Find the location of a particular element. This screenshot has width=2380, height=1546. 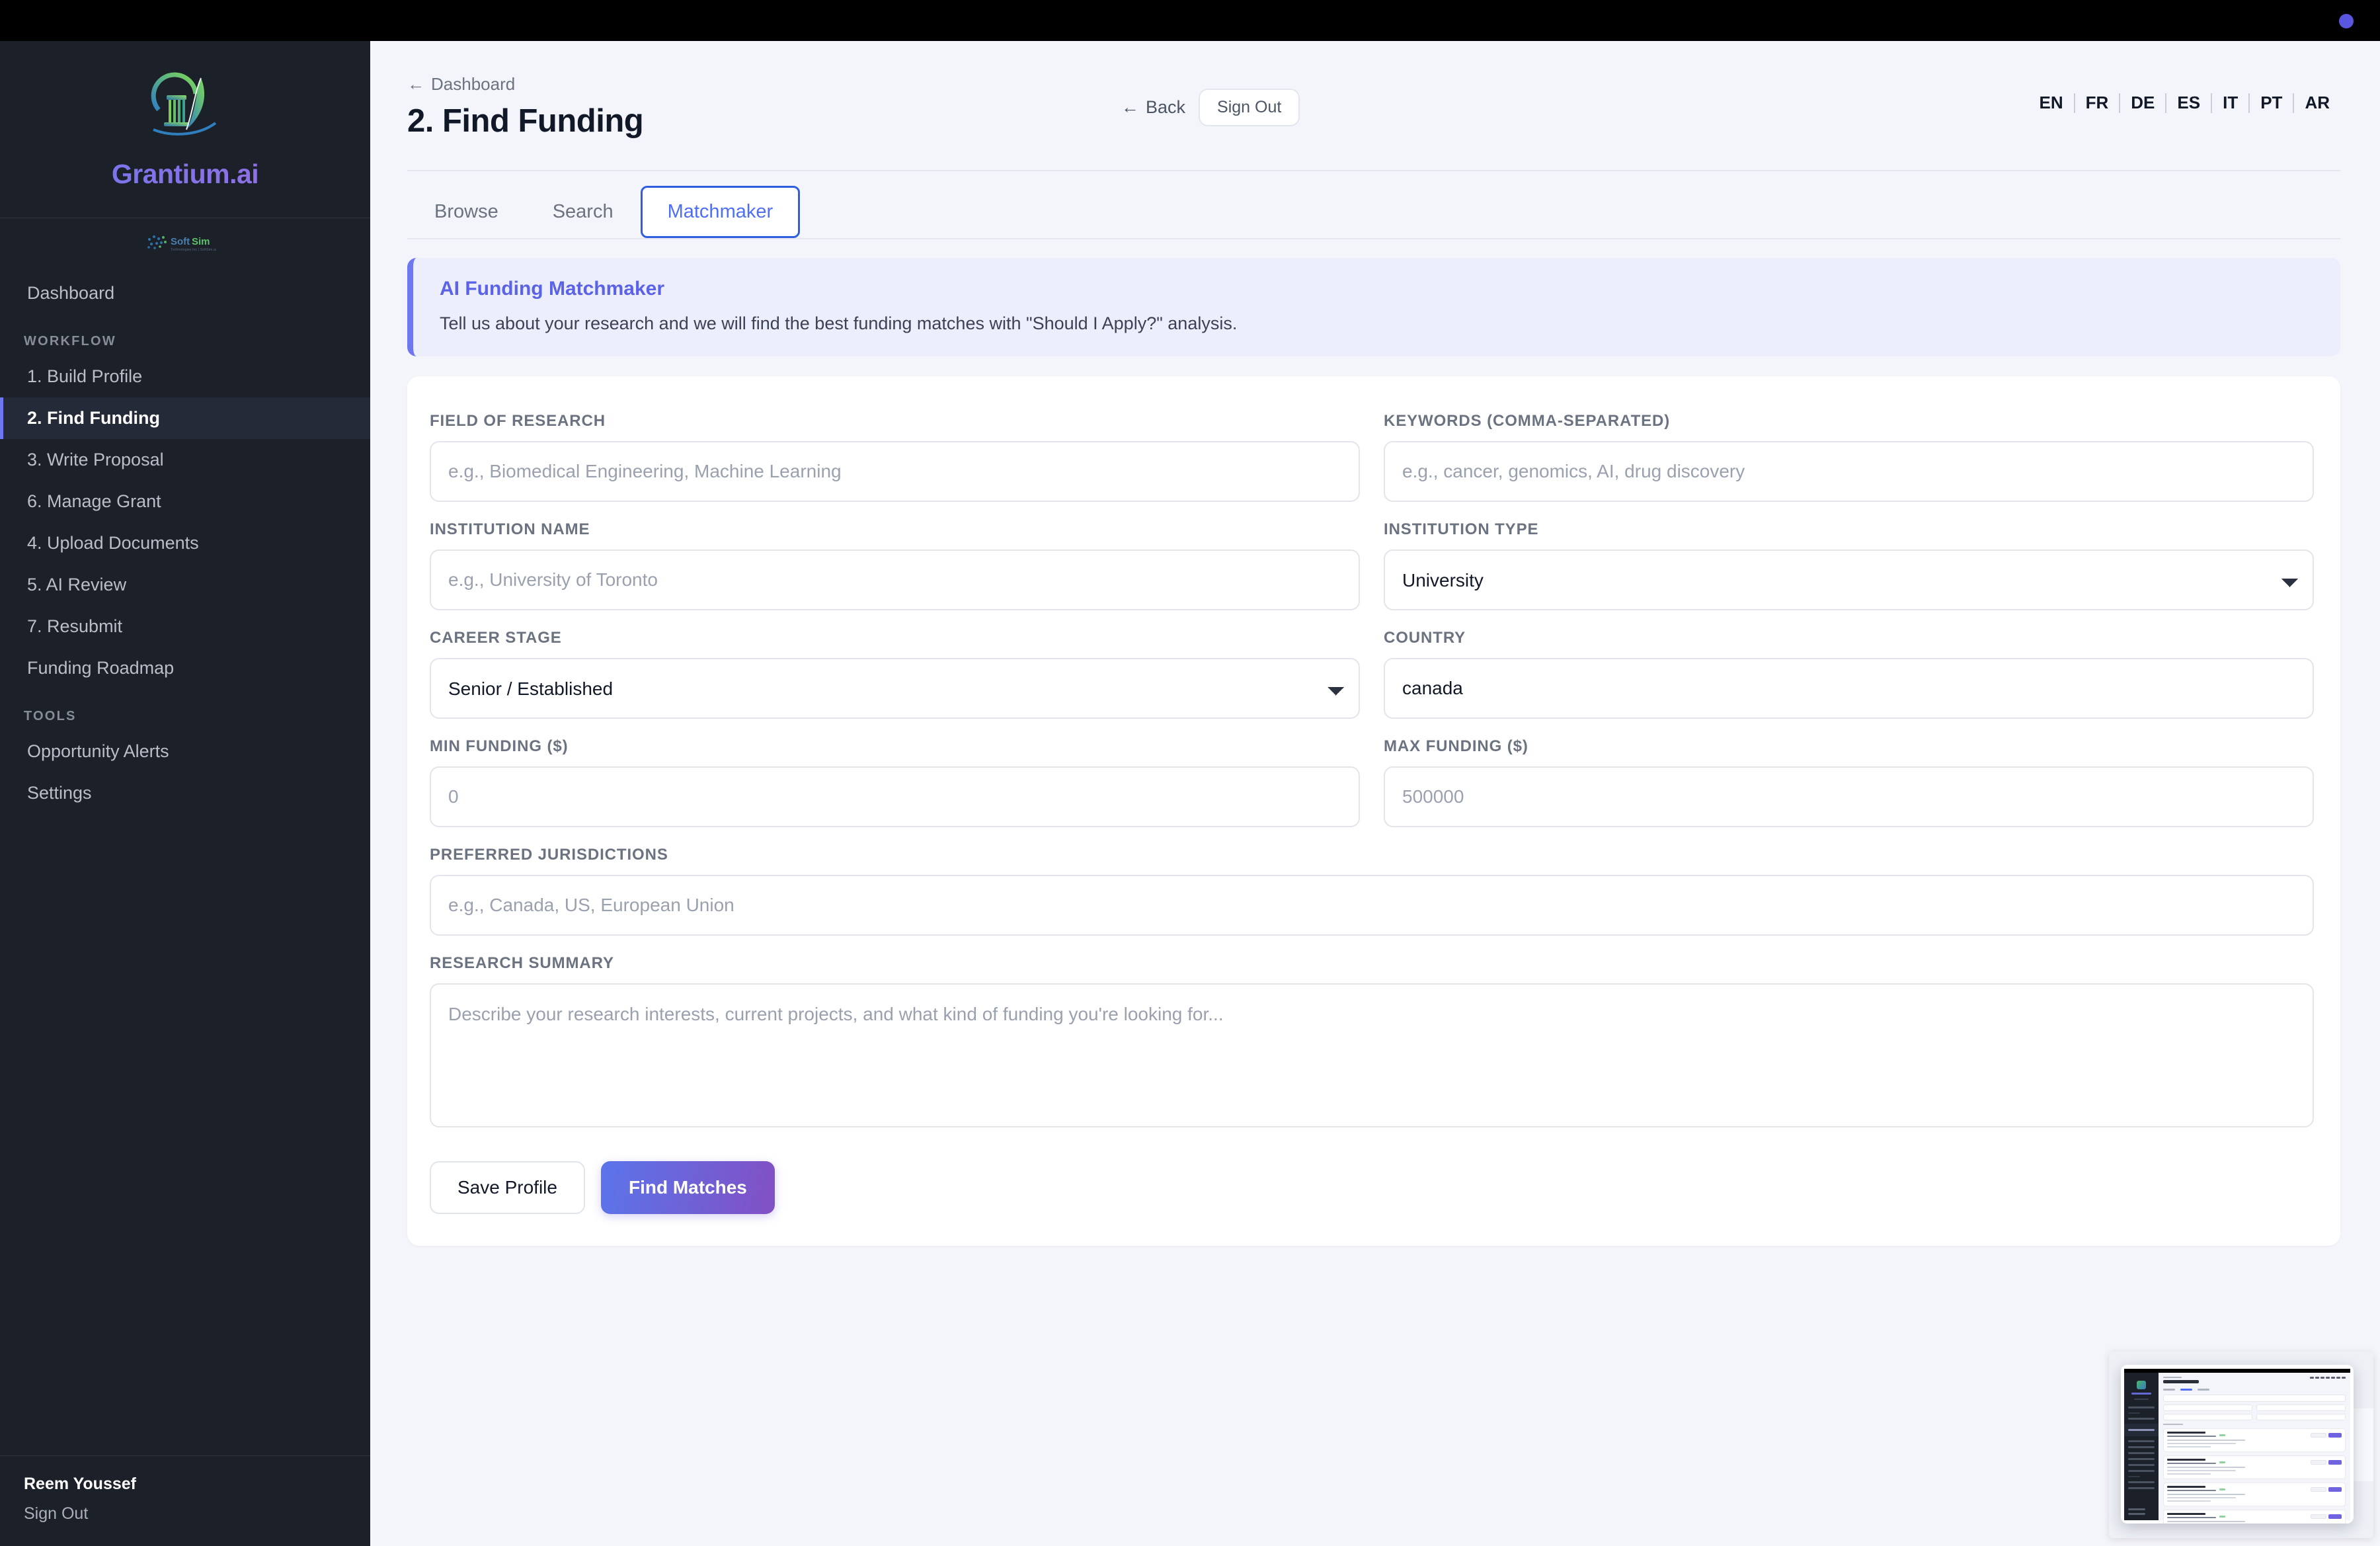

field-country: COUNTRY is located at coordinates (1849, 674).